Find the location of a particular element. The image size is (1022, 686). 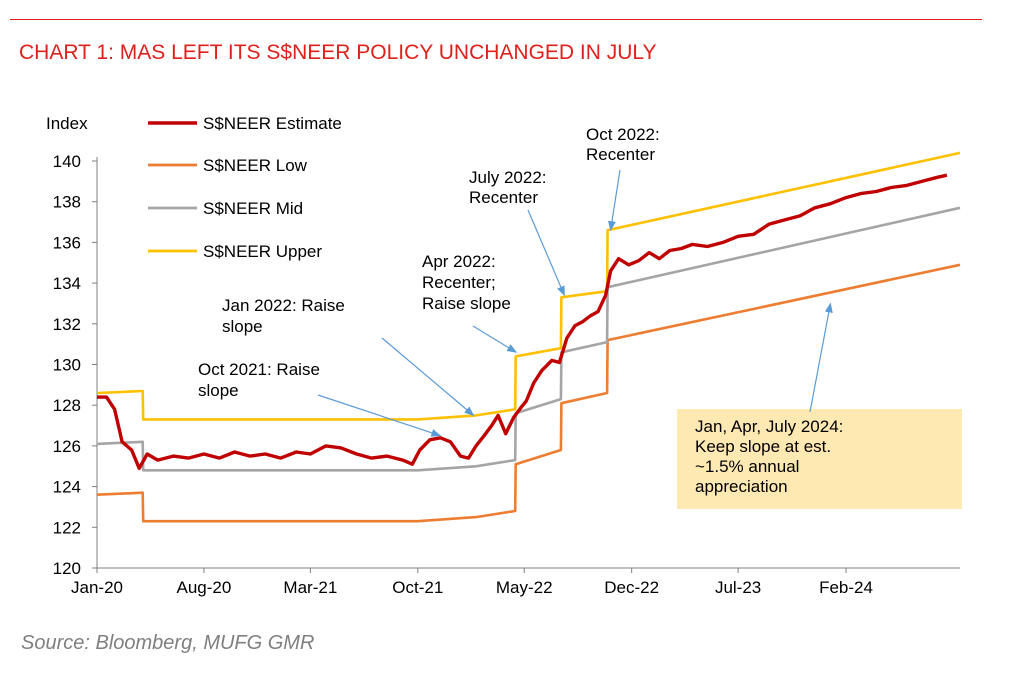

y-tick-label: 128 is located at coordinates (67, 405).